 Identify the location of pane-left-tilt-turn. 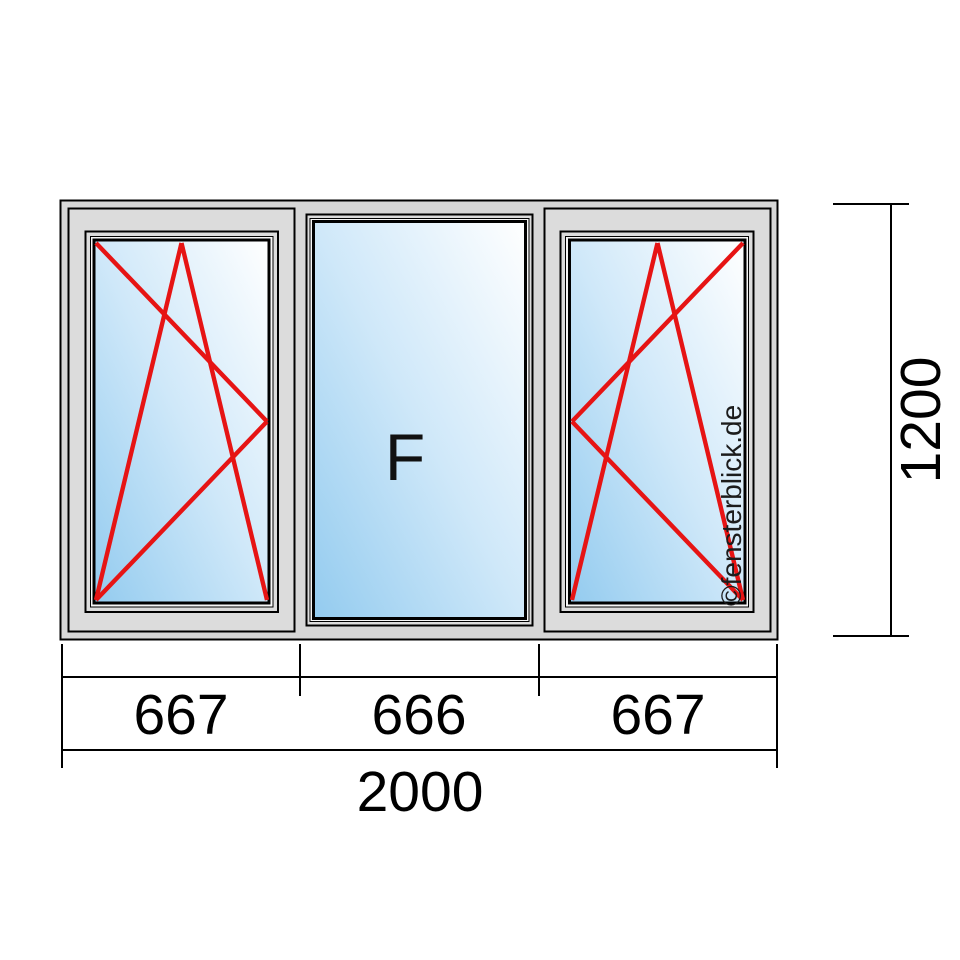
(182, 422).